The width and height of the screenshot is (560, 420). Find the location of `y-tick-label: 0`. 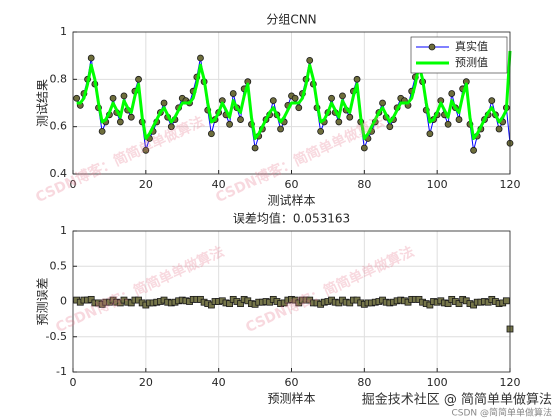

y-tick-label: 0 is located at coordinates (63, 301).